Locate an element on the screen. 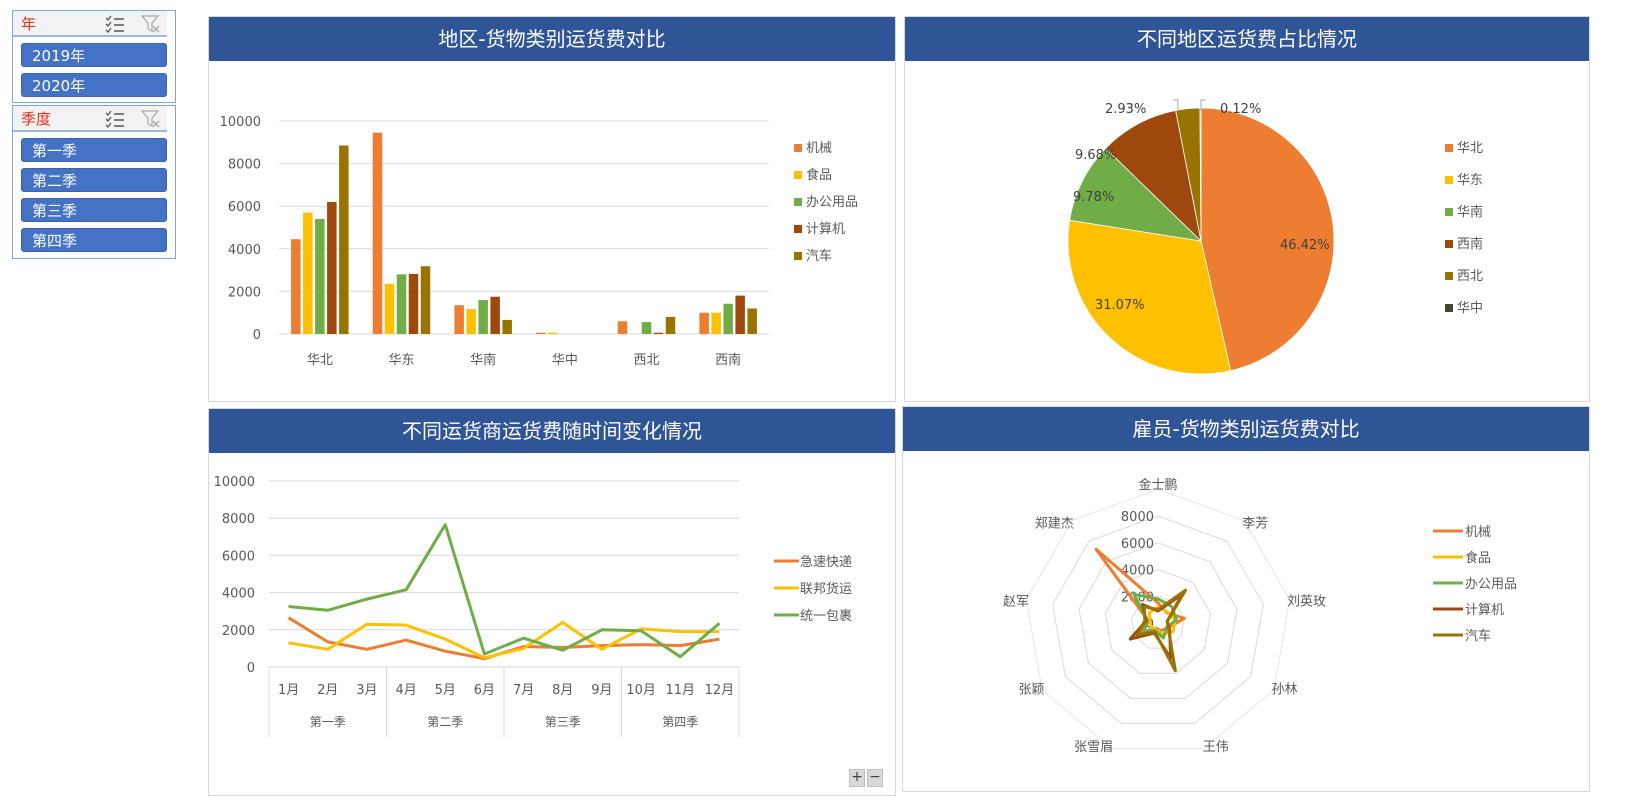  legend-label: 统一包裹 is located at coordinates (826, 616).